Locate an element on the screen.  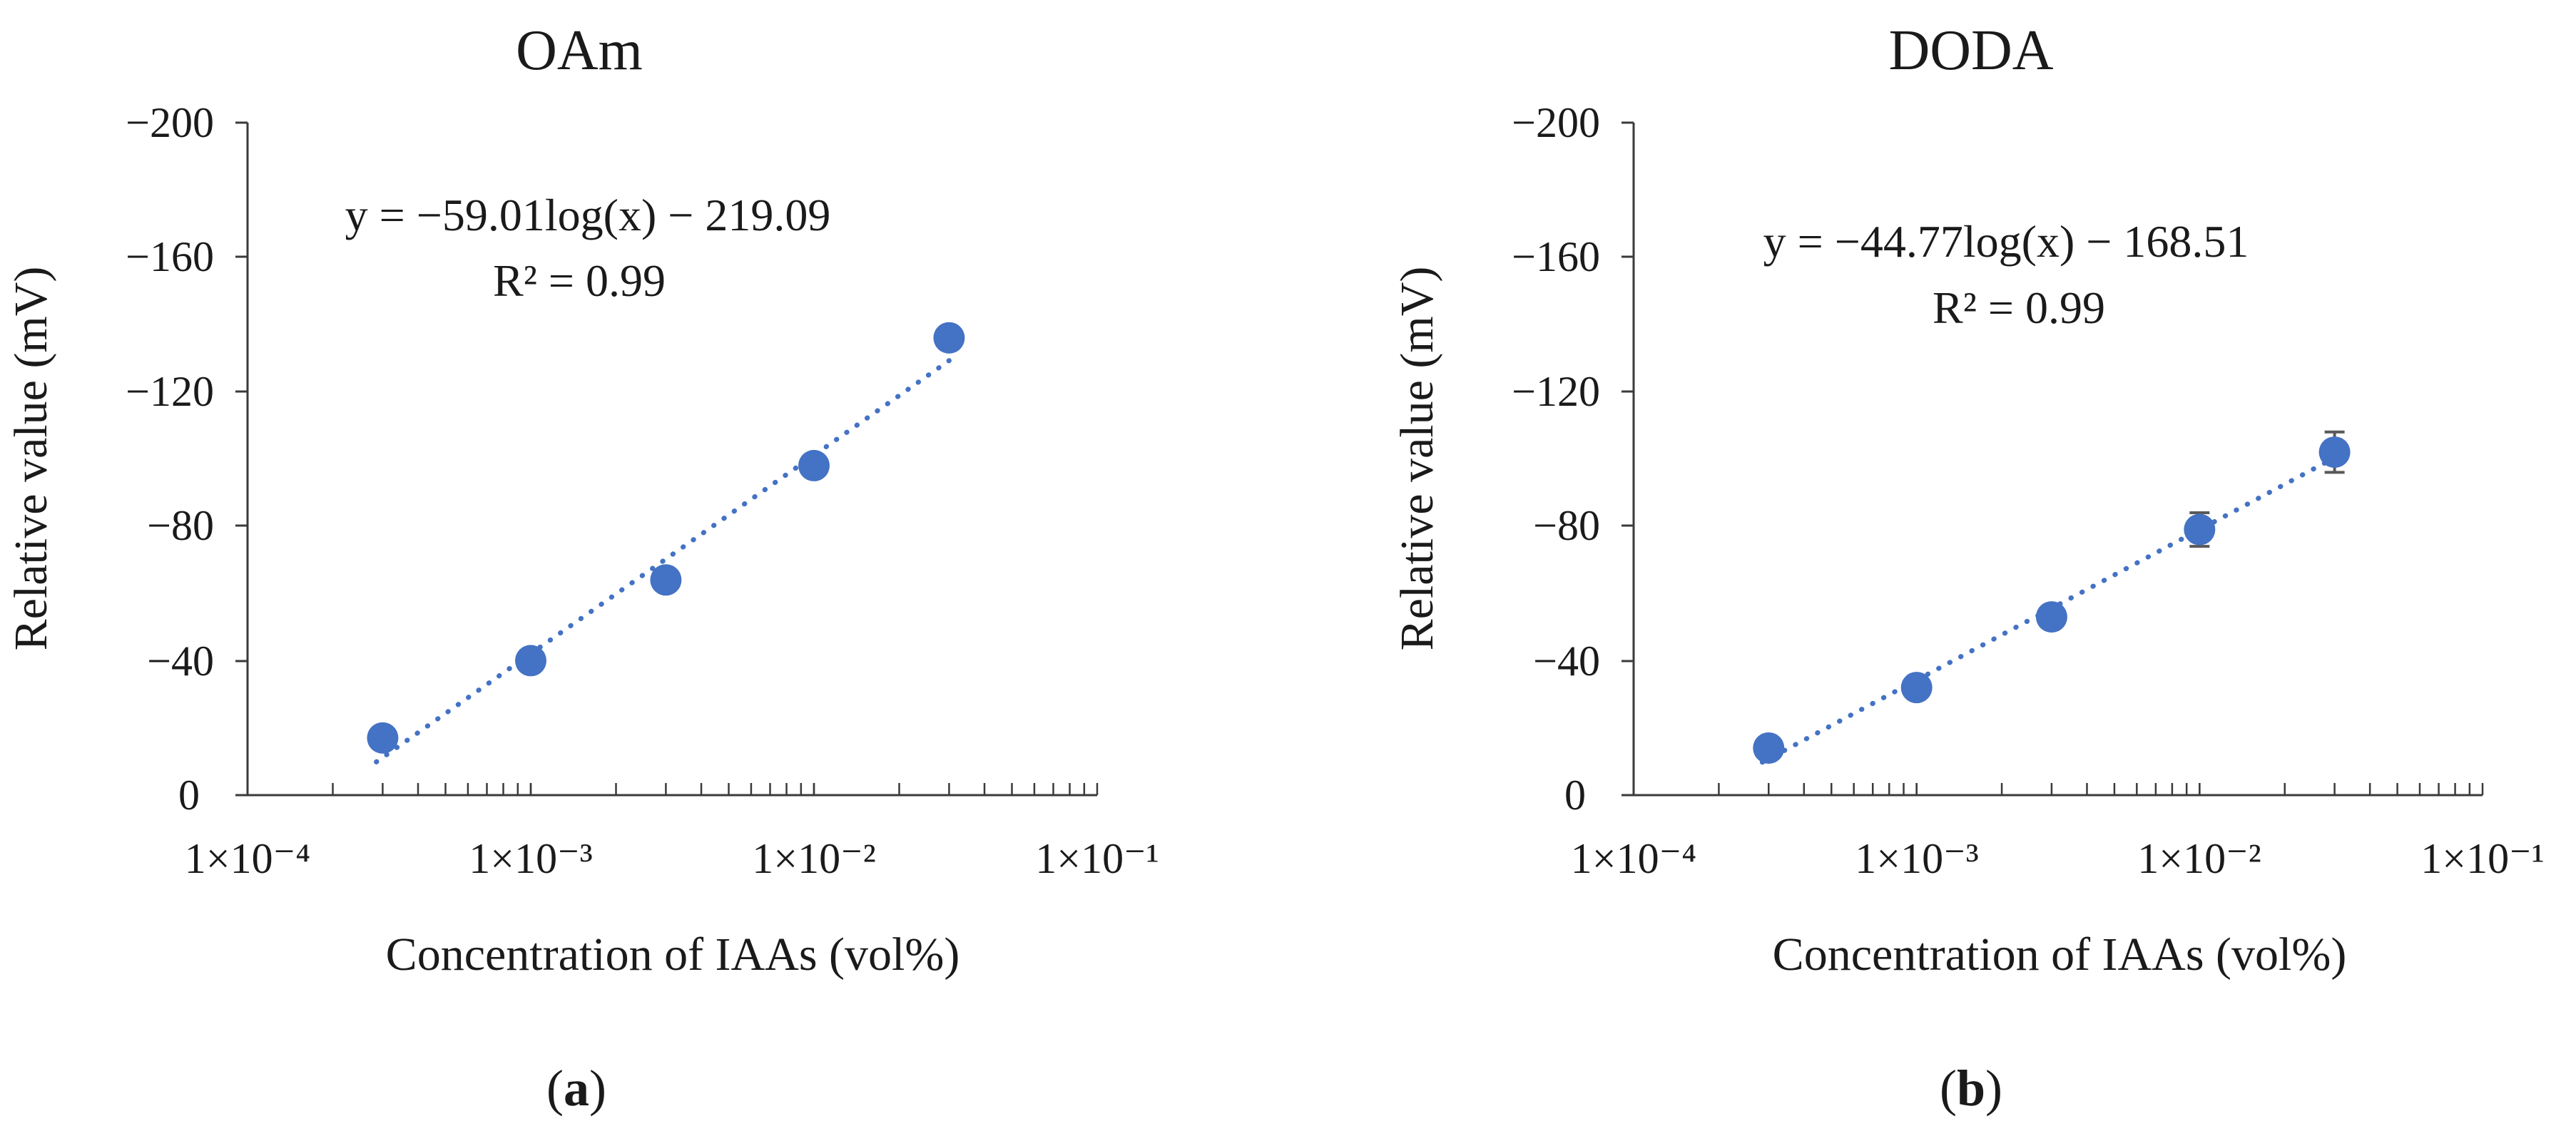
x-axis-label-b: Concentration of IAAs (vol%) is located at coordinates (2060, 954).